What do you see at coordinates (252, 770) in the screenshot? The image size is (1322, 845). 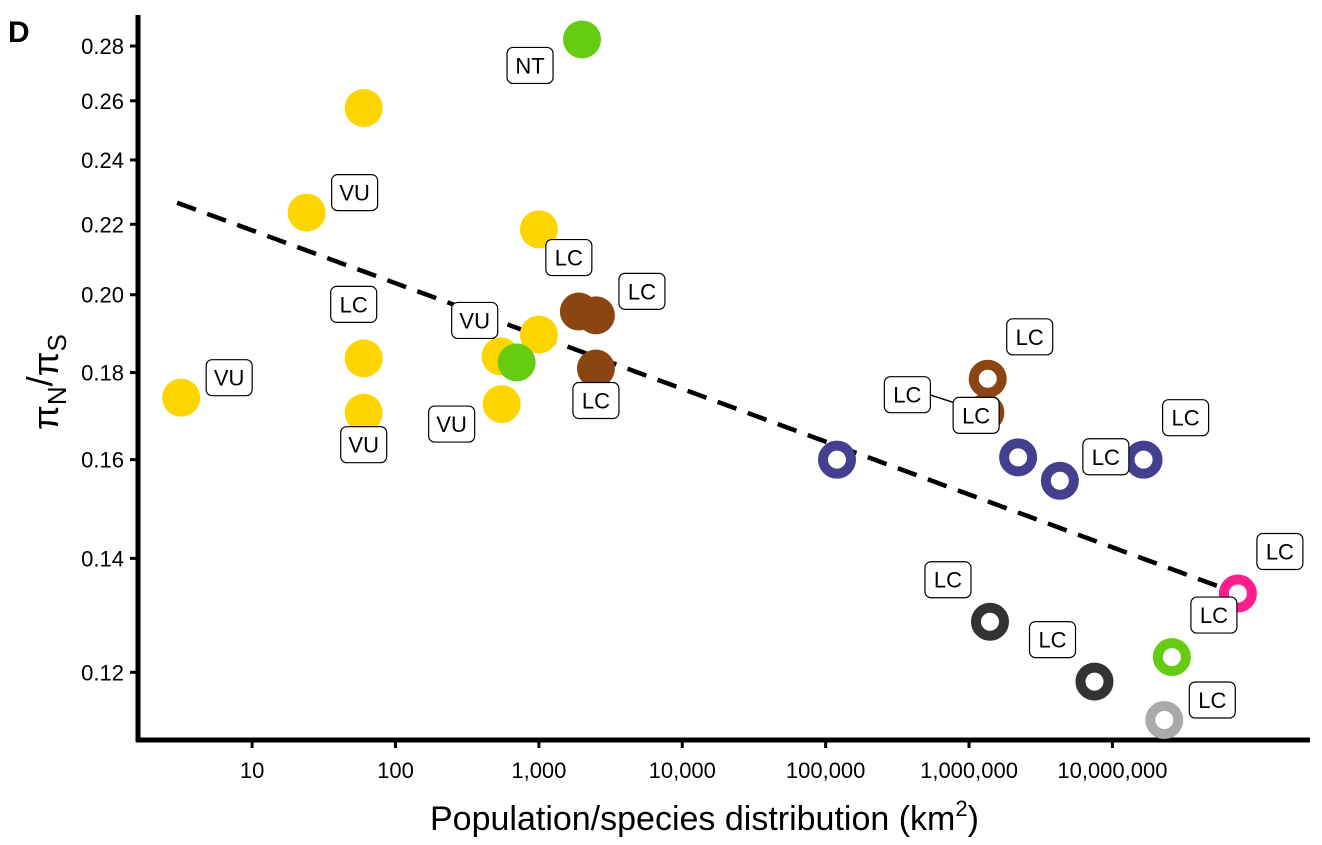 I see `x-tick-label: 10` at bounding box center [252, 770].